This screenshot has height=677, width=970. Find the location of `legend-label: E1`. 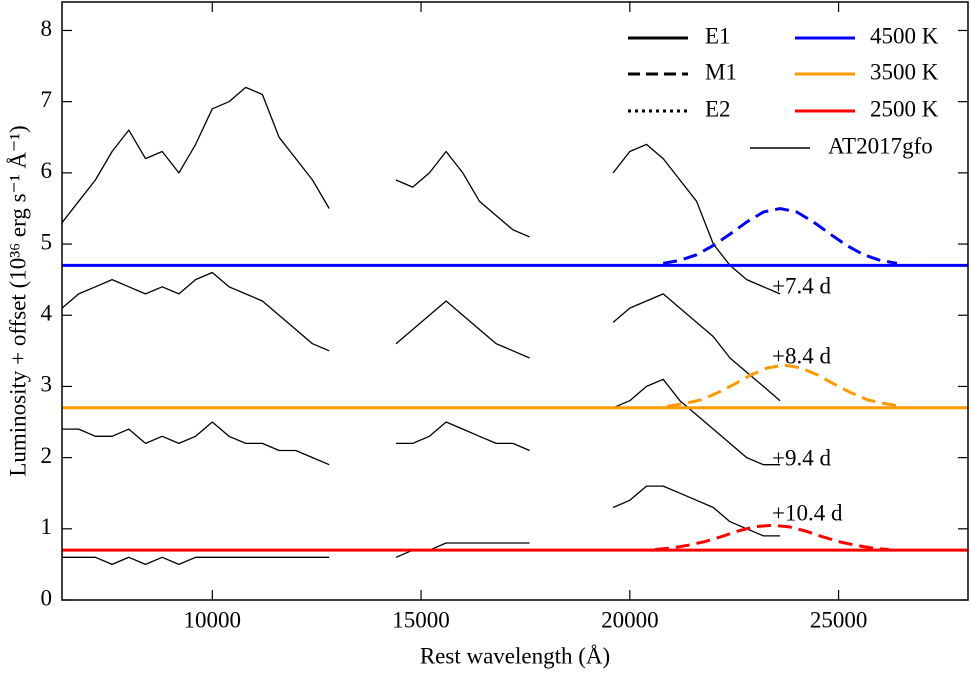

legend-label: E1 is located at coordinates (718, 35).